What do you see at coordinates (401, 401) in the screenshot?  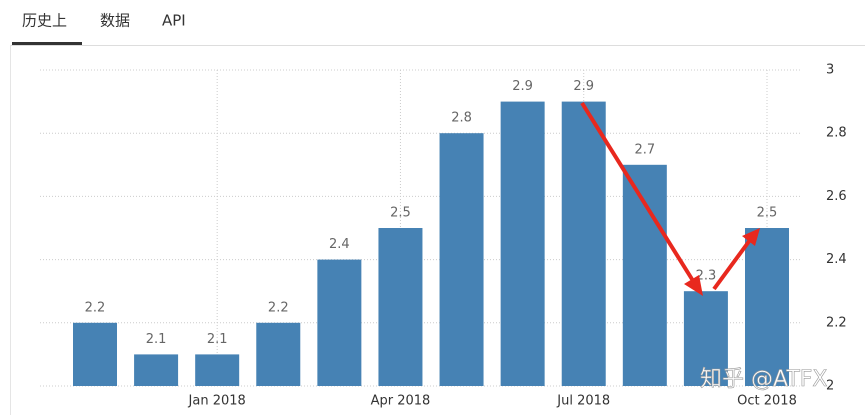 I see `x-tick-label: Apr 2018` at bounding box center [401, 401].